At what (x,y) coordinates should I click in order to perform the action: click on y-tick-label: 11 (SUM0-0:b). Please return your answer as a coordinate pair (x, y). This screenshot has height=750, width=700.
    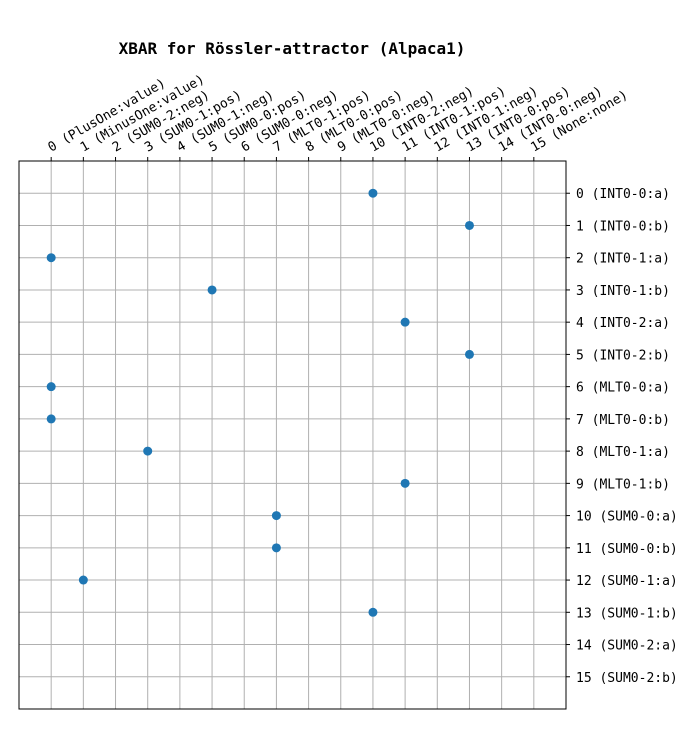
    Looking at the image, I should click on (627, 549).